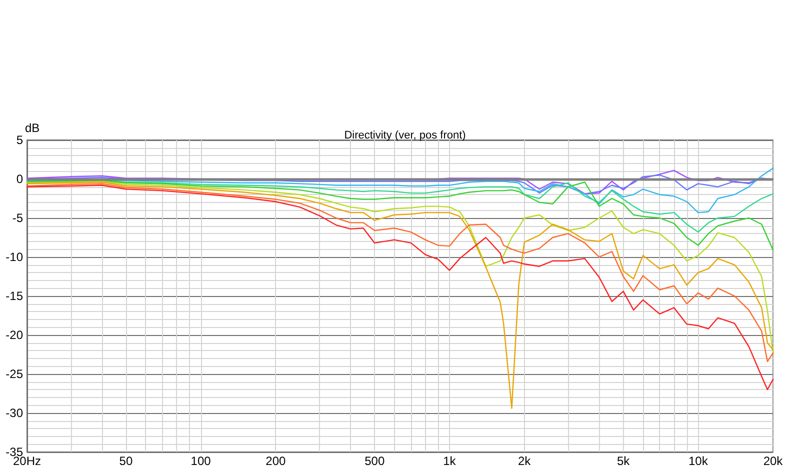  I want to click on x-tick-label: 500, so click(374, 461).